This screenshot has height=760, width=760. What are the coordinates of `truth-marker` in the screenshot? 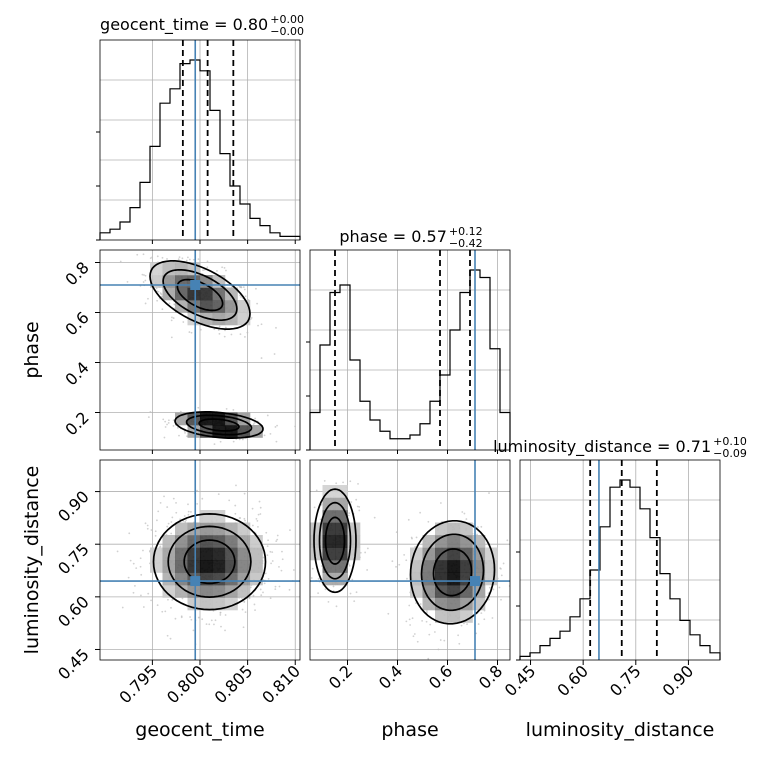 It's located at (195, 581).